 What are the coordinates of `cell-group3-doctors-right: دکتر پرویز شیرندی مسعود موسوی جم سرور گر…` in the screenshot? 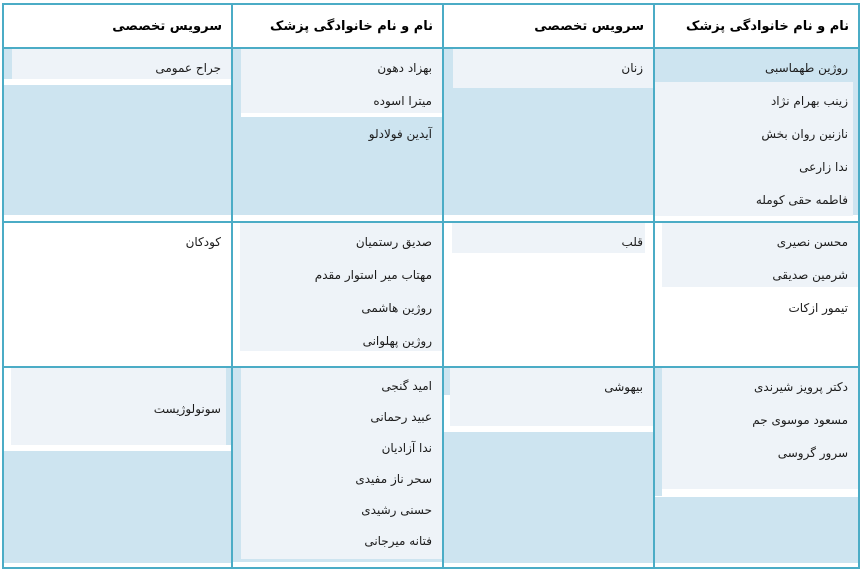 It's located at (756, 467).